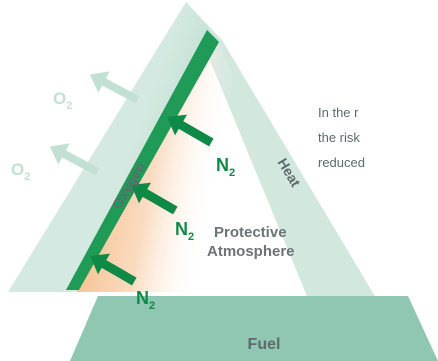 The height and width of the screenshot is (361, 438). Describe the element at coordinates (378, 137) in the screenshot. I see `description-text: In the r the risk reduced` at that location.